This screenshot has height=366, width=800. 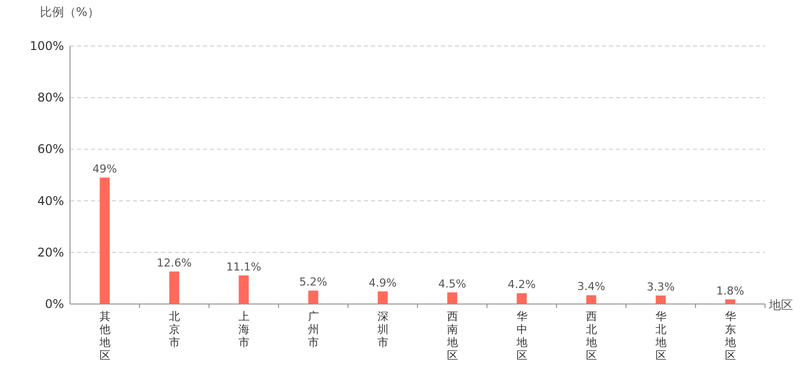 I want to click on x-tick-label: 深圳市, so click(x=382, y=329).